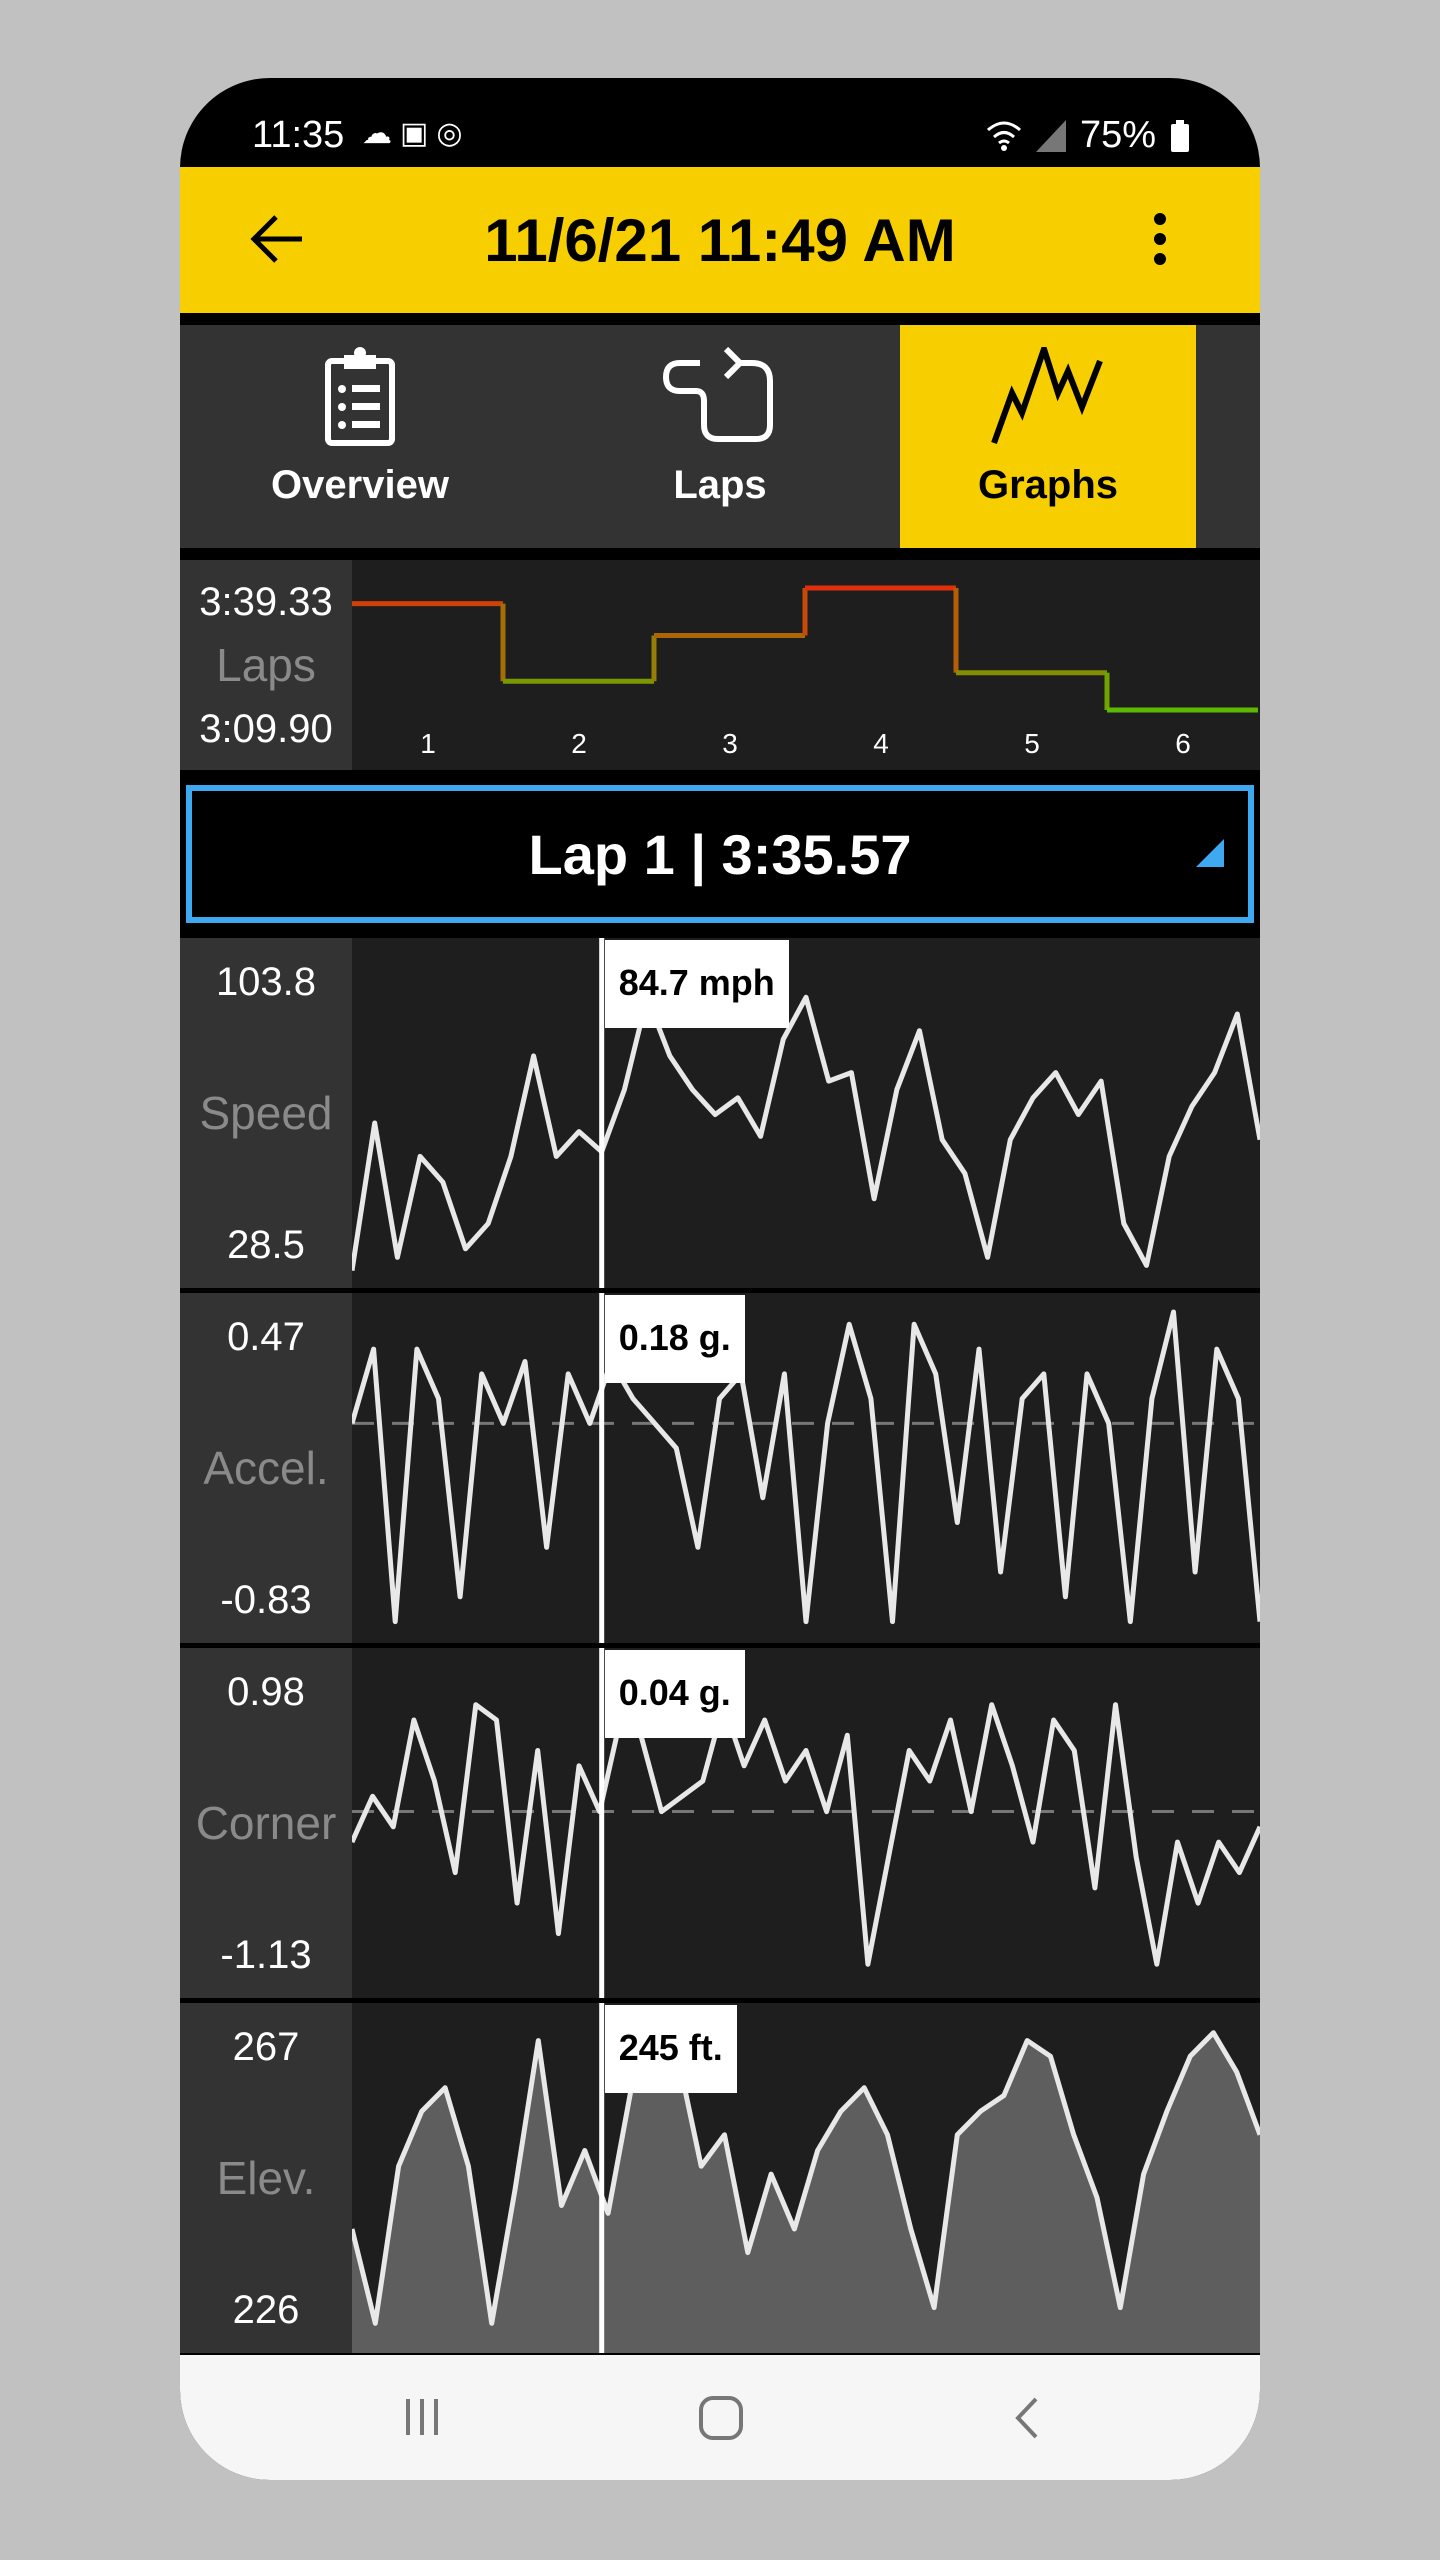 The height and width of the screenshot is (2560, 1440). I want to click on signal-no-sim-icon, so click(1050, 135).